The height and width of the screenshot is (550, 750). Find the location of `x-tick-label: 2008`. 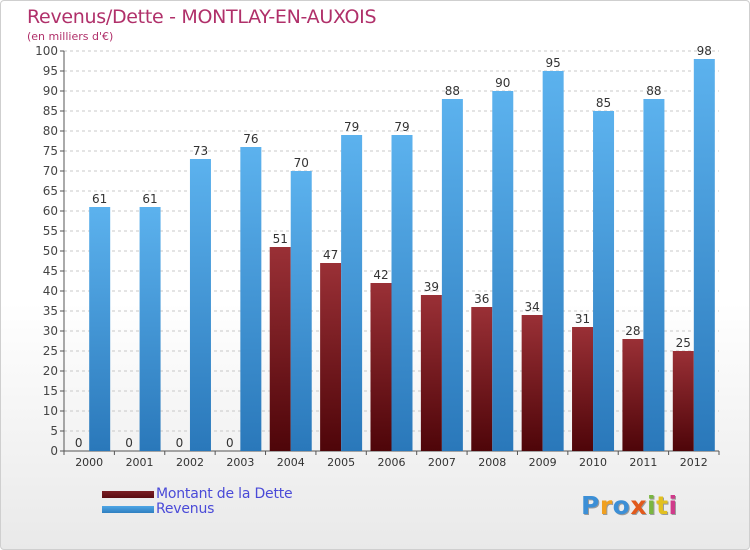

x-tick-label: 2008 is located at coordinates (492, 462).